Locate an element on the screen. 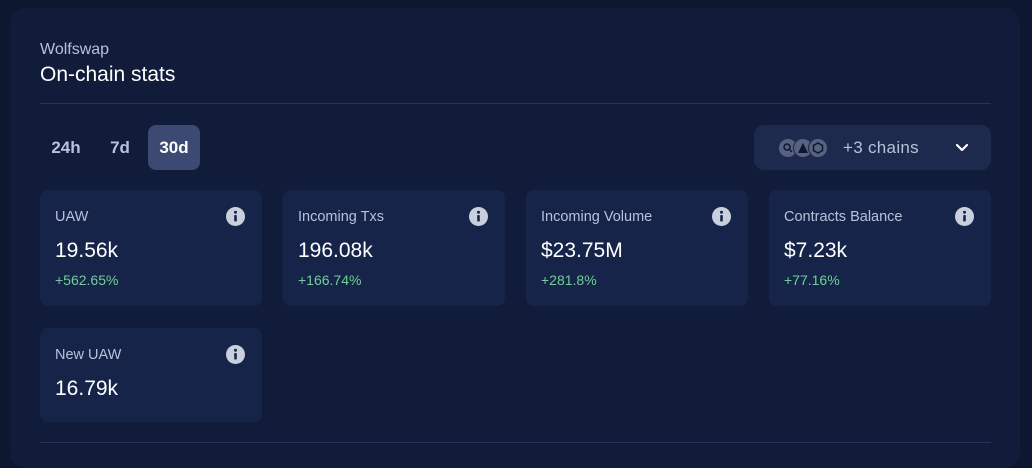 This screenshot has width=1032, height=468. stat-change: +77.16% is located at coordinates (812, 280).